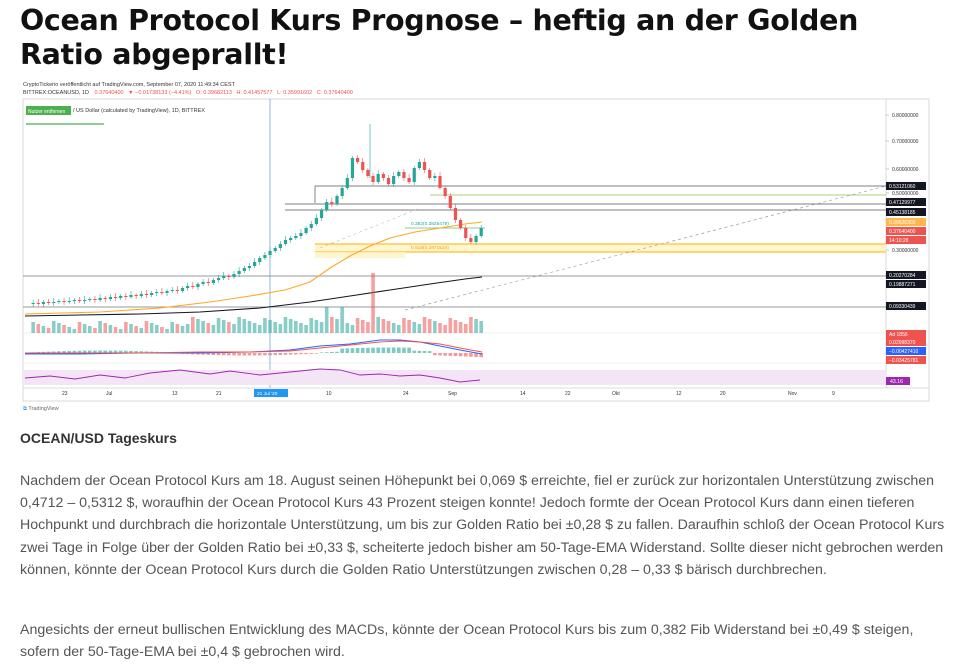  I want to click on macd-pane, so click(254, 348).